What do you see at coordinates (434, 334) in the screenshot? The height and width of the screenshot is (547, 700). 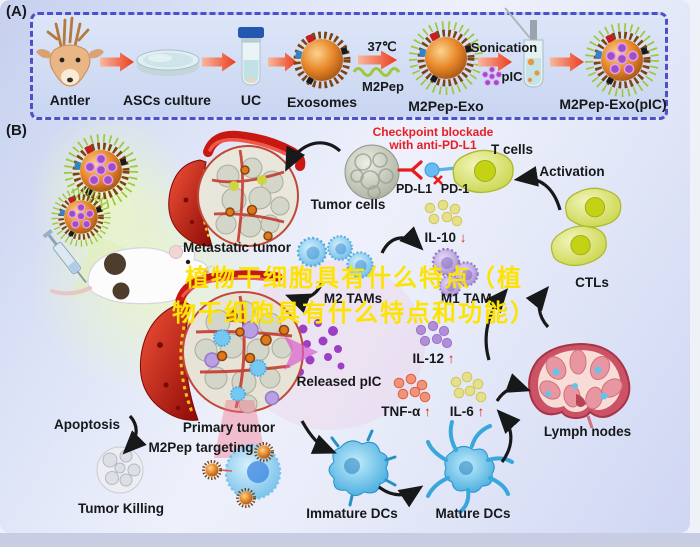 I see `il12-cytokine-dots` at bounding box center [434, 334].